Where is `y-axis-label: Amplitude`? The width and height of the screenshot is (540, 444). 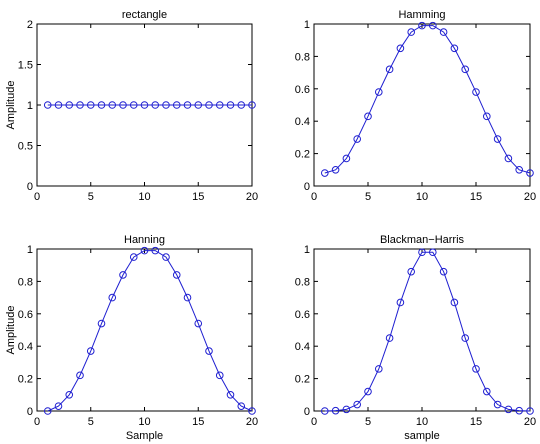
y-axis-label: Amplitude is located at coordinates (11, 330).